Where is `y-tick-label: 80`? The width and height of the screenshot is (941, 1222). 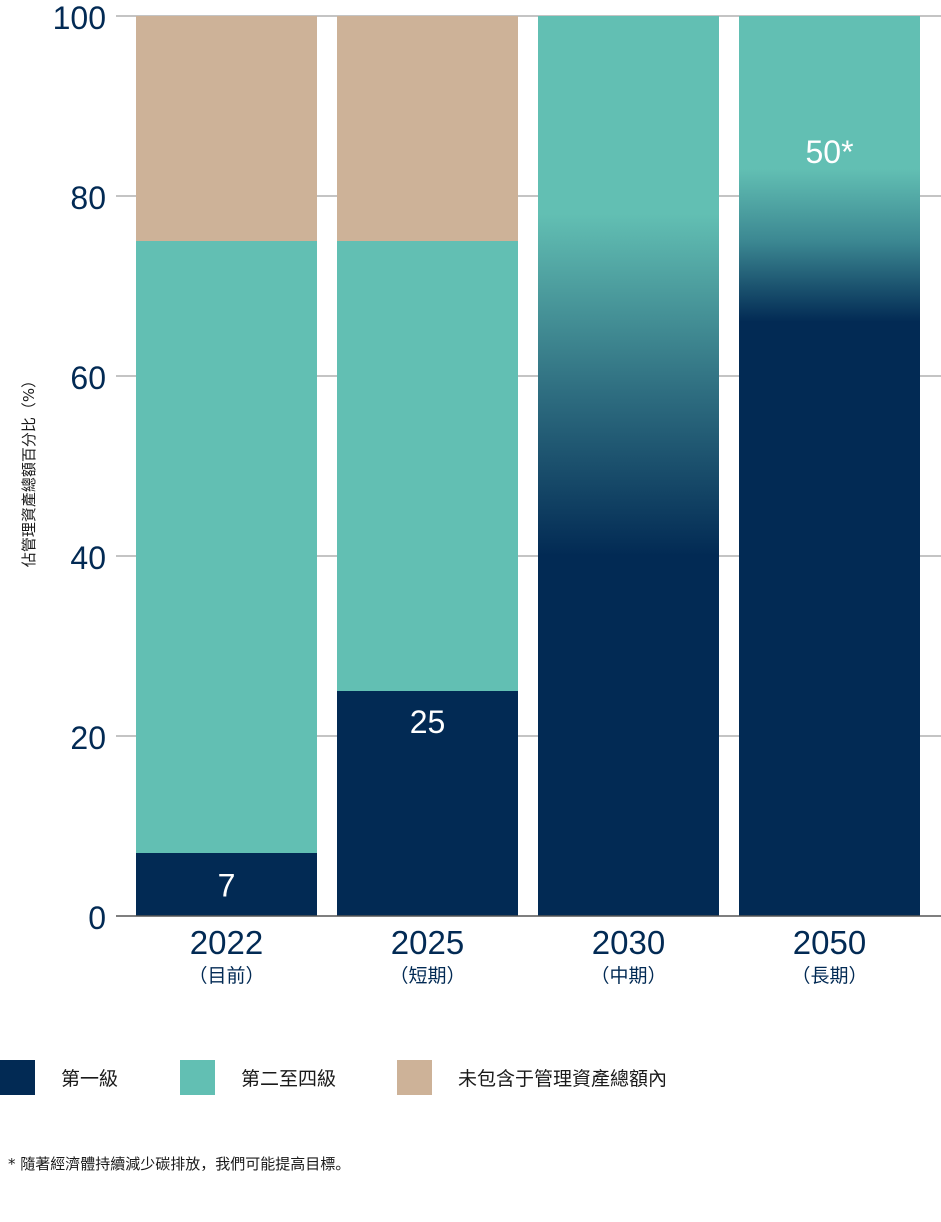 y-tick-label: 80 is located at coordinates (88, 198).